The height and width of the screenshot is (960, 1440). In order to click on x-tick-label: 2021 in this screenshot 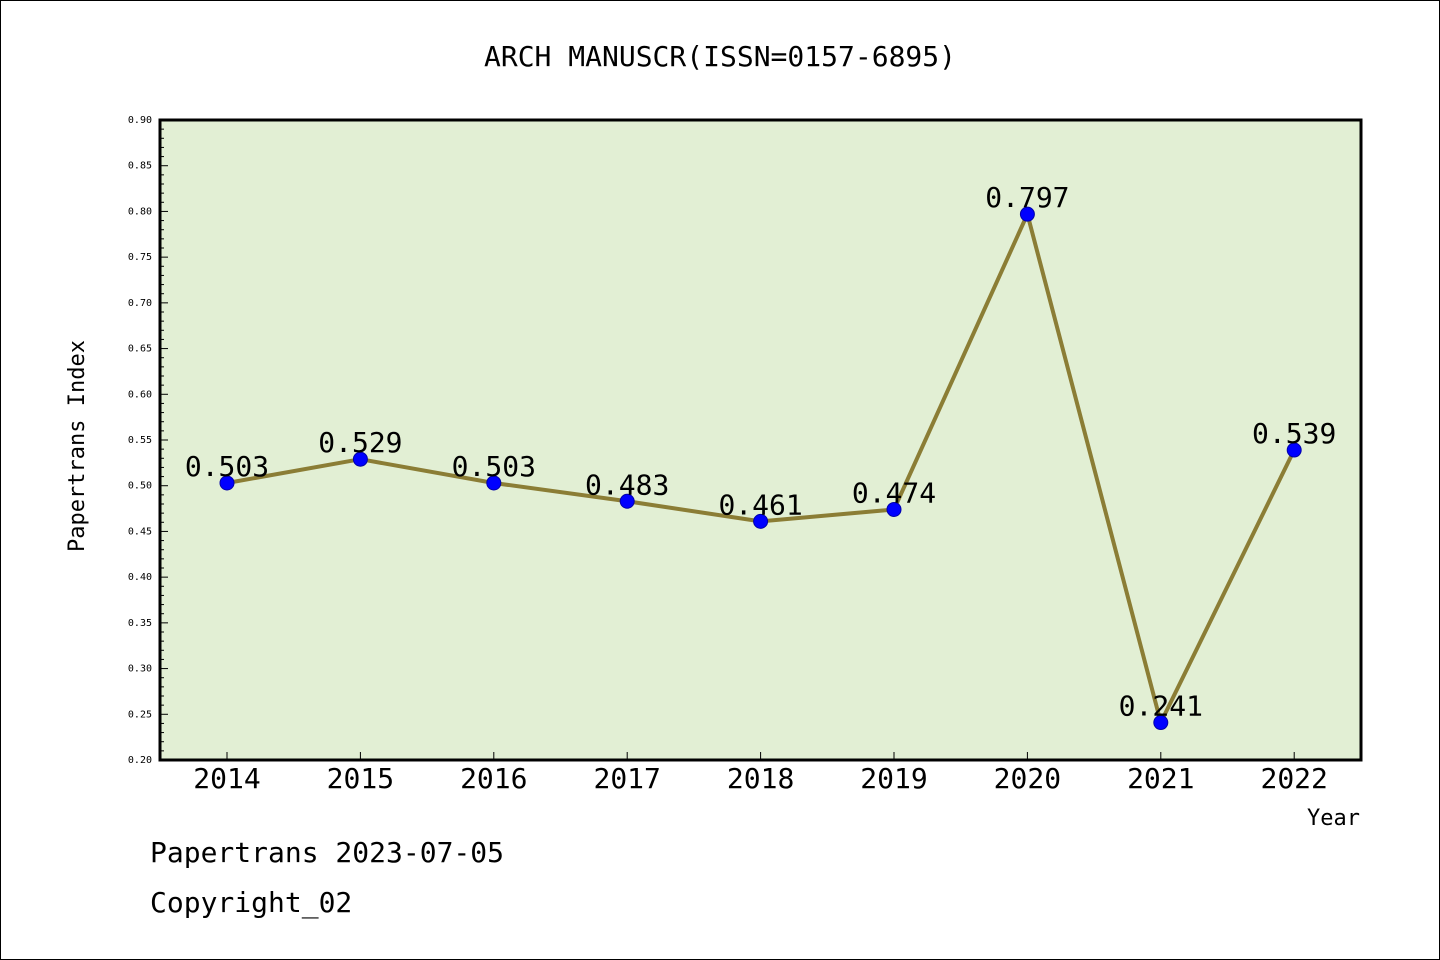, I will do `click(1160, 778)`.